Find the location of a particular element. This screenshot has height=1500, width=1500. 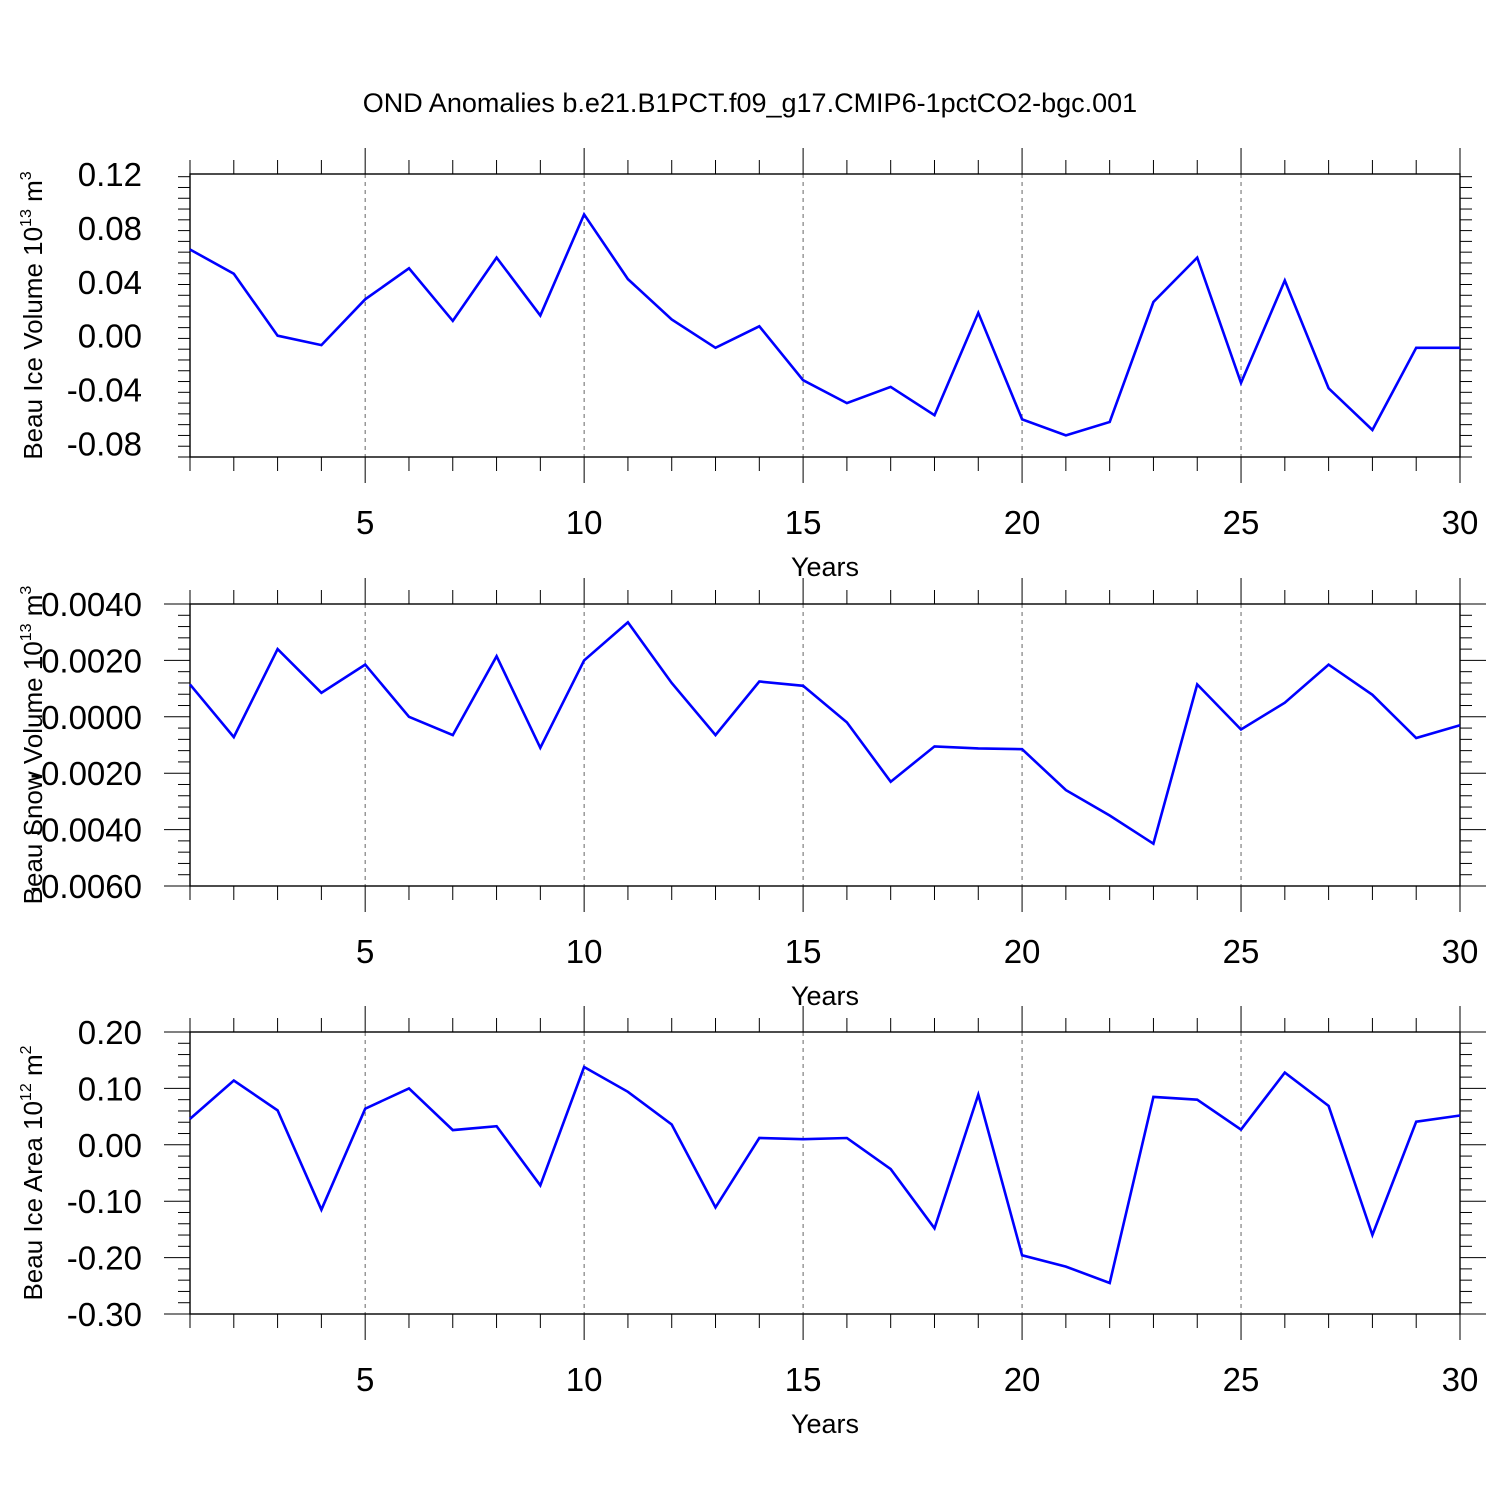

y-tick-label: -0.08 is located at coordinates (104, 444).